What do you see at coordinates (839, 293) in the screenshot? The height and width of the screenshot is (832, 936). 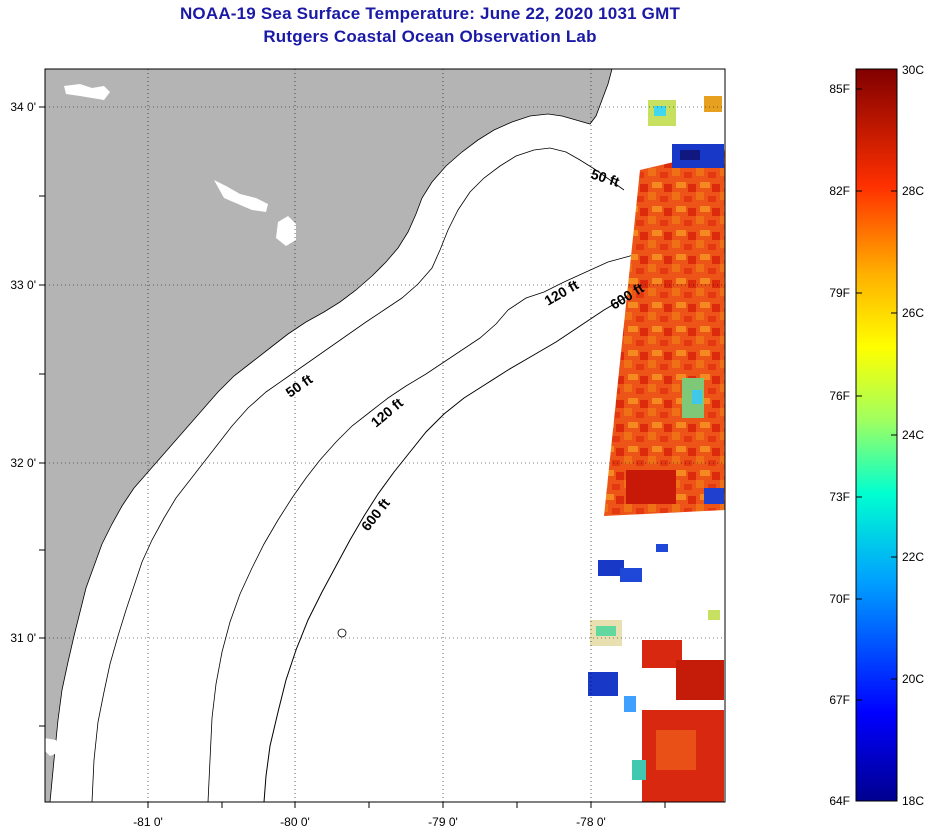 I see `colorbar-f-label: 79F` at bounding box center [839, 293].